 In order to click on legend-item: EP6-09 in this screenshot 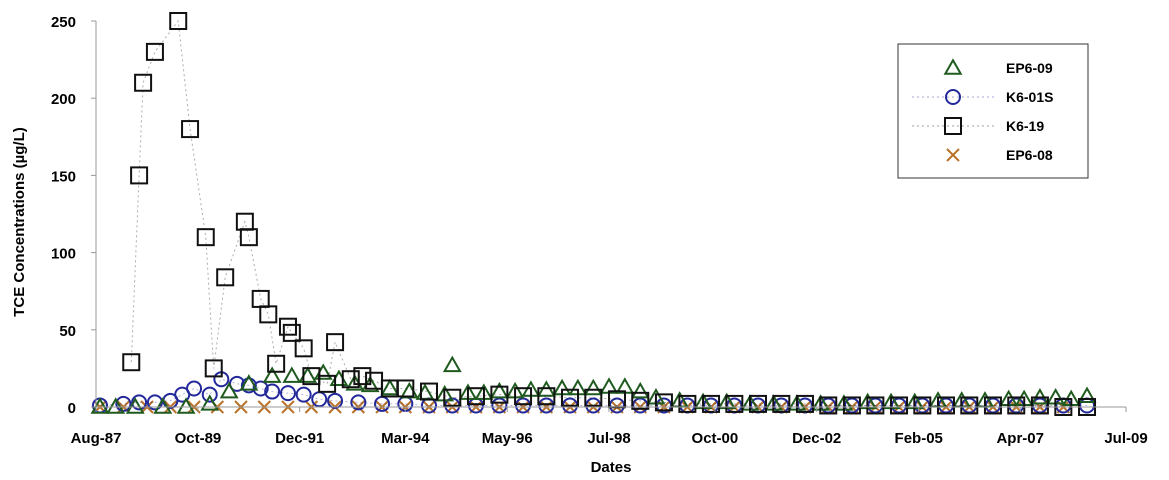, I will do `click(998, 67)`.